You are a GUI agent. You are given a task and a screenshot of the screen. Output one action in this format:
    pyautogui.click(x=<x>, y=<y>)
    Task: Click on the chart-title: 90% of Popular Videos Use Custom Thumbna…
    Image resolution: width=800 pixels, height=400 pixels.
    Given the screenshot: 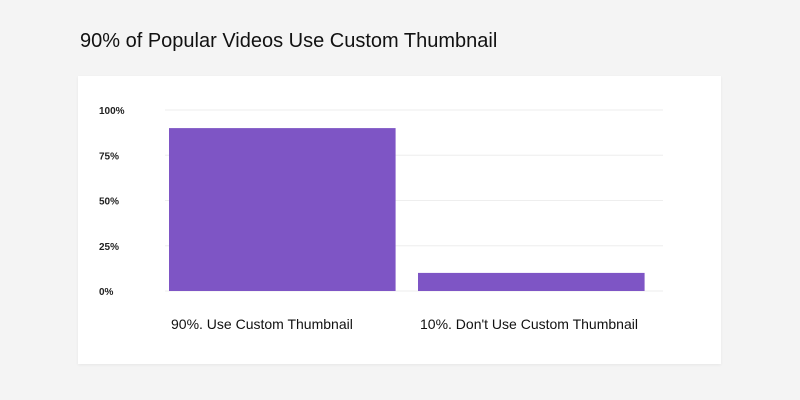 What is the action you would take?
    pyautogui.click(x=289, y=41)
    